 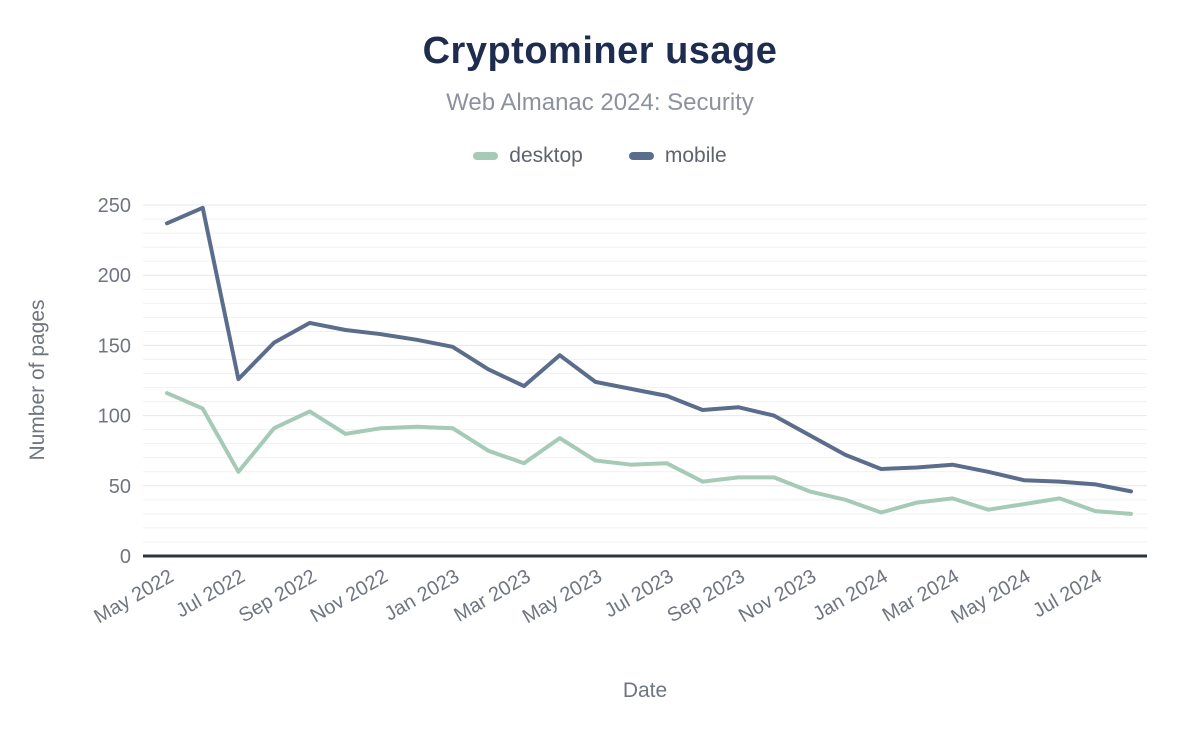 What do you see at coordinates (1067, 593) in the screenshot?
I see `x-tick-label: Jul 2024` at bounding box center [1067, 593].